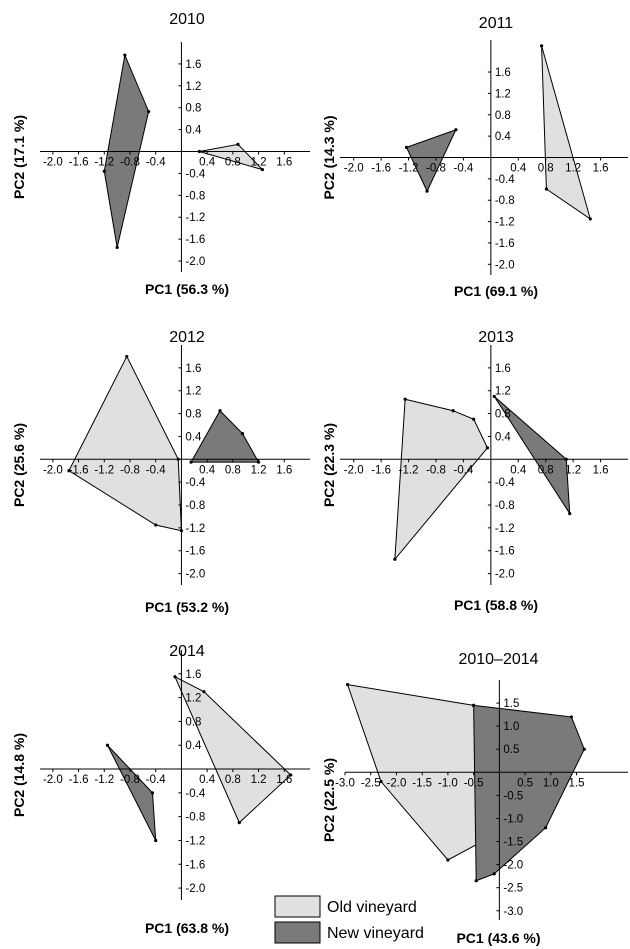  What do you see at coordinates (329, 465) in the screenshot?
I see `y-axis-label: PC2 (22.3 %)` at bounding box center [329, 465].